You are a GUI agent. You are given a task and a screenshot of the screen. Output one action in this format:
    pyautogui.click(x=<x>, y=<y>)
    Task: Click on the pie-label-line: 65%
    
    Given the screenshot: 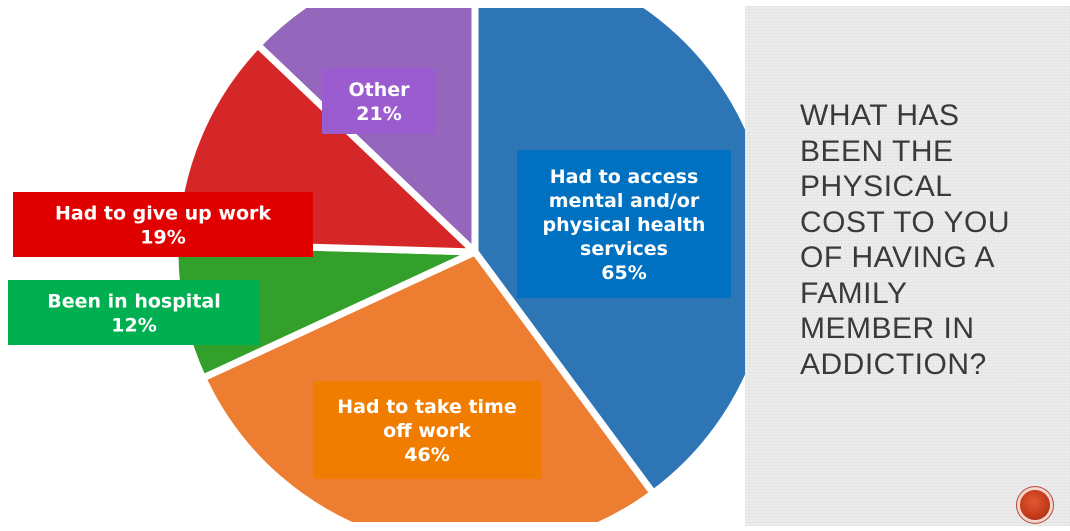 What is the action you would take?
    pyautogui.click(x=623, y=273)
    